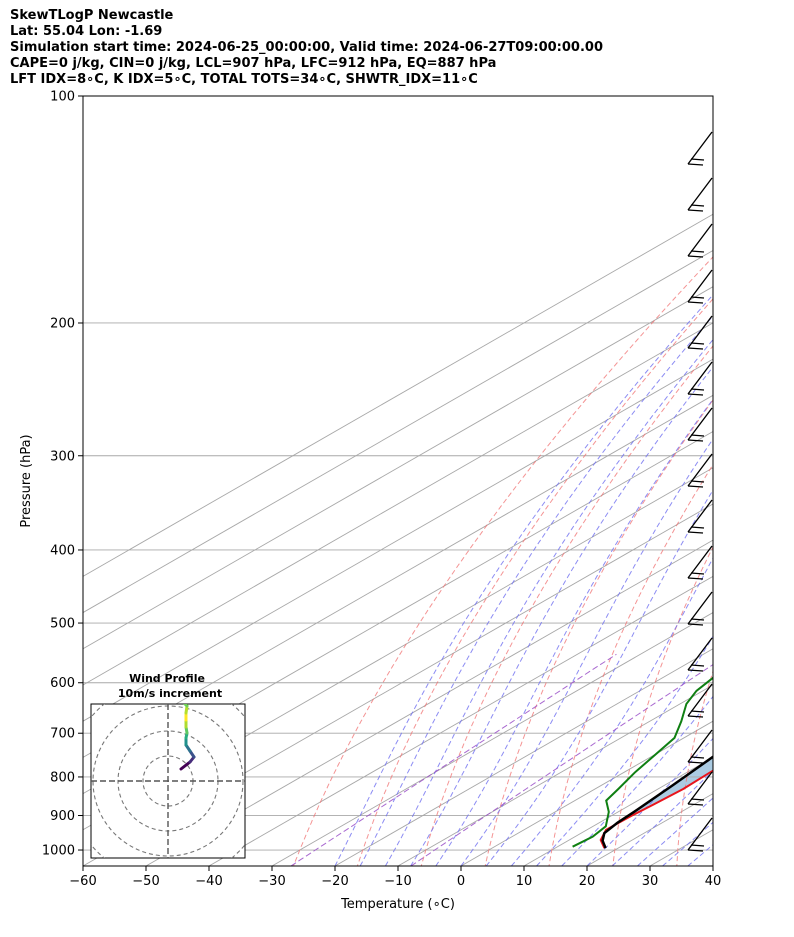  Describe the element at coordinates (524, 881) in the screenshot. I see `x-tick-label: 10` at that location.